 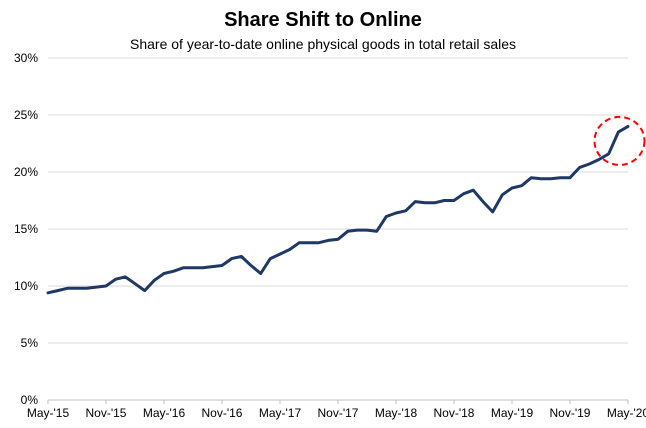 I want to click on y-tick-label: 25%, so click(x=26, y=115).